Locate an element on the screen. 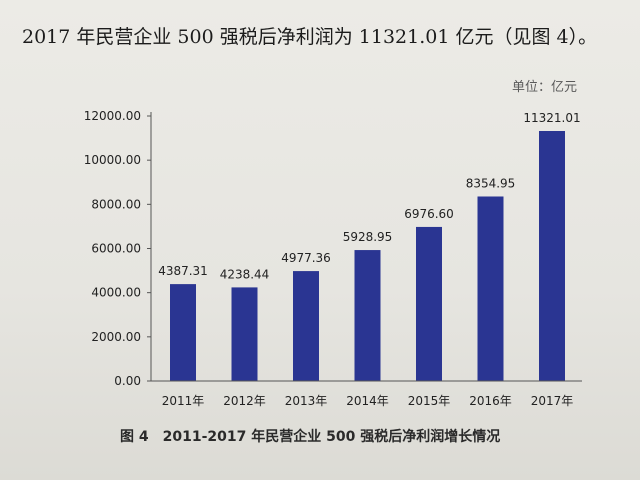  bar-2017年 is located at coordinates (552, 255).